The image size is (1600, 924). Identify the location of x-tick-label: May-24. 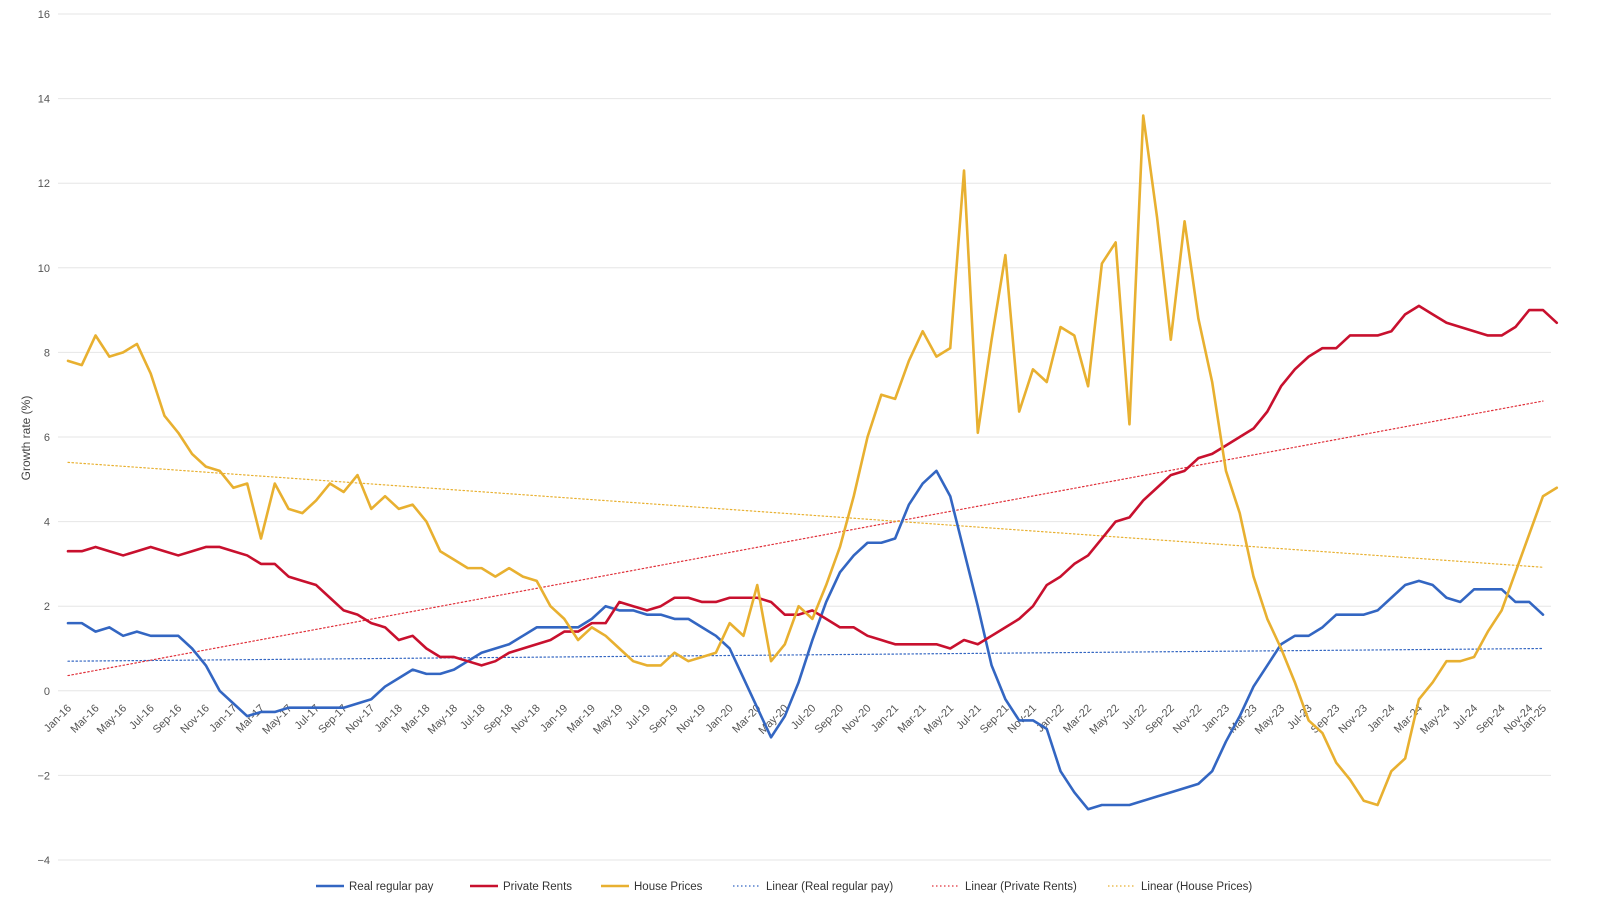
(1435, 719).